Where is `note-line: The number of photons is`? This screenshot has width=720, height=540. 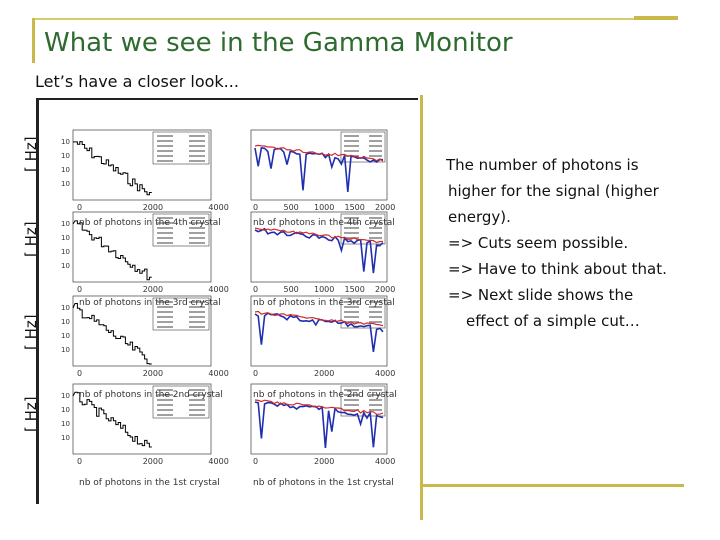
note-line: The number of photons is is located at coordinates (542, 165).